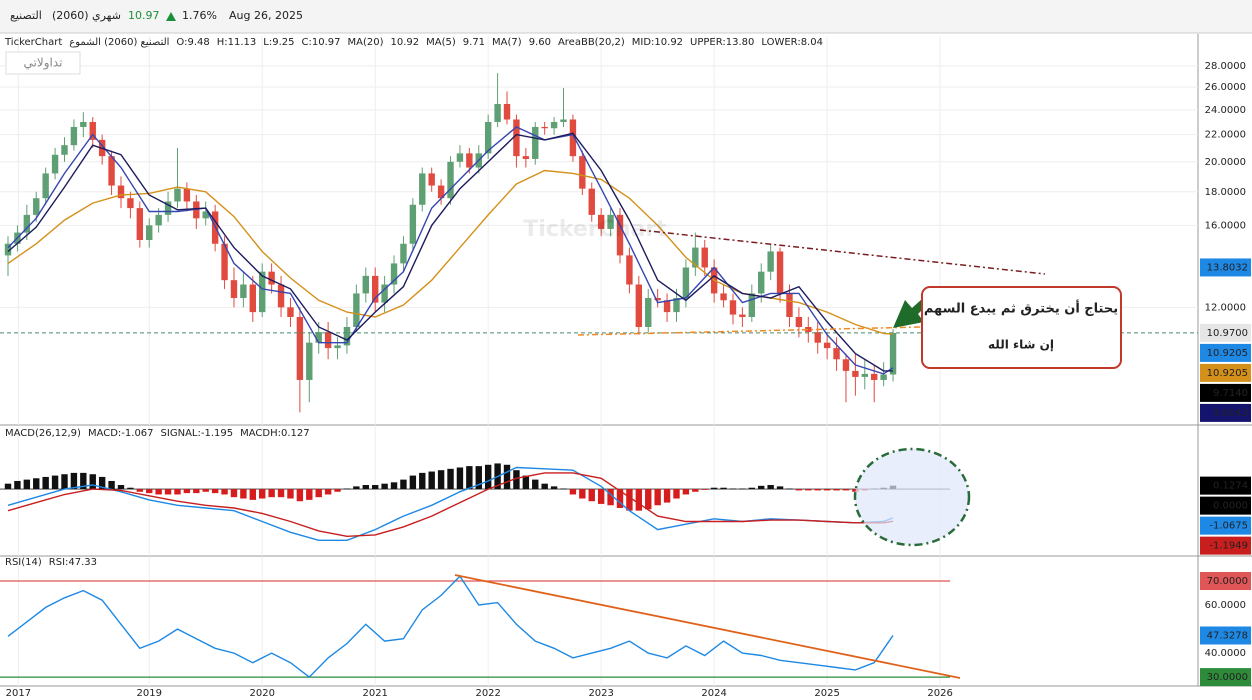 This screenshot has width=1252, height=700. What do you see at coordinates (1225, 605) in the screenshot?
I see `y-tick-label: 60.0000` at bounding box center [1225, 605].